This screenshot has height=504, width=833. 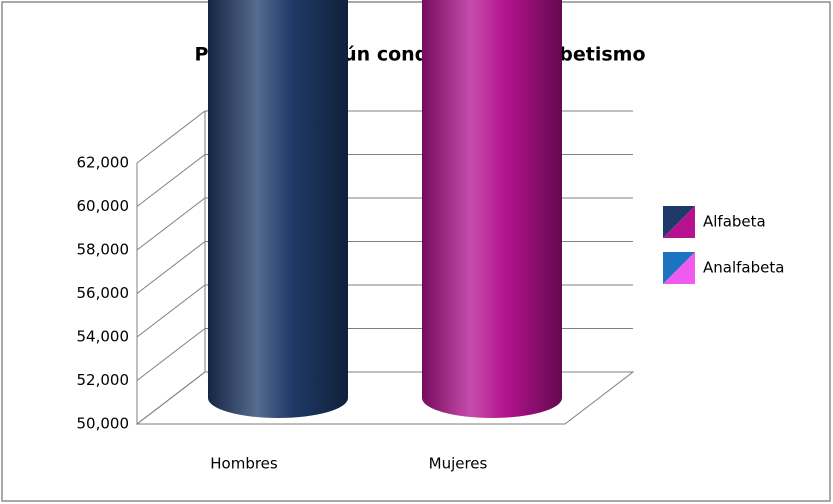 What do you see at coordinates (103, 206) in the screenshot?
I see `y-tick-label: 60,000` at bounding box center [103, 206].